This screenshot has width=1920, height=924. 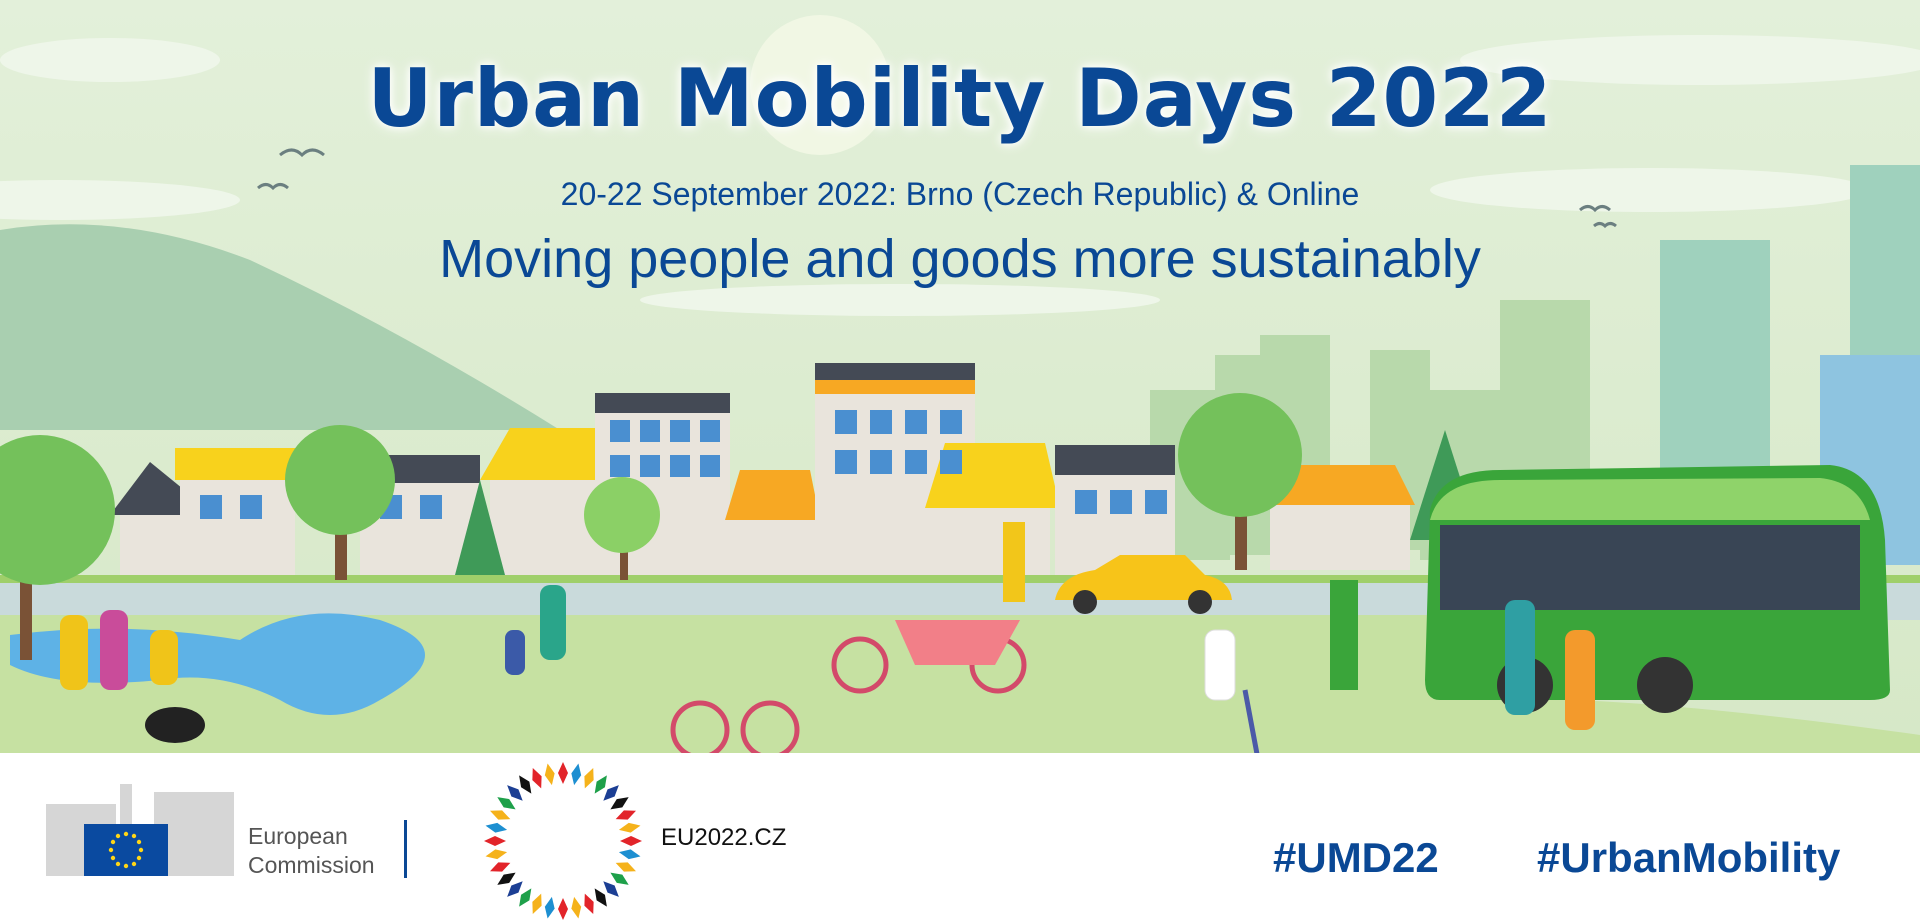 I want to click on eu-flag-icon, so click(x=126, y=850).